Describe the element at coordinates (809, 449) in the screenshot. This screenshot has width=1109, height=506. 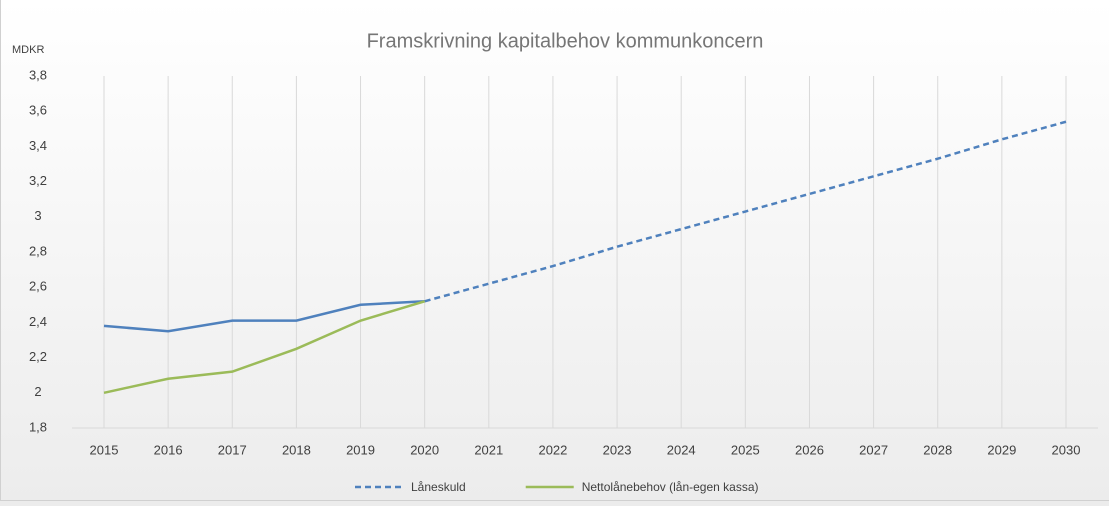
I see `x-tick-label: 2026` at that location.